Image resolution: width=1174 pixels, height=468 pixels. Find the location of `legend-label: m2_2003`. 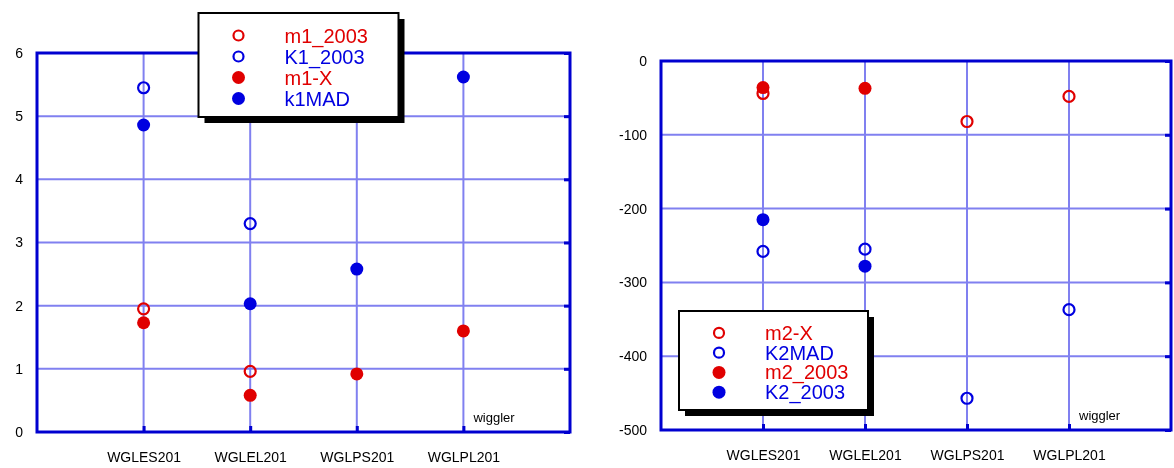

legend-label: m2_2003 is located at coordinates (807, 373).